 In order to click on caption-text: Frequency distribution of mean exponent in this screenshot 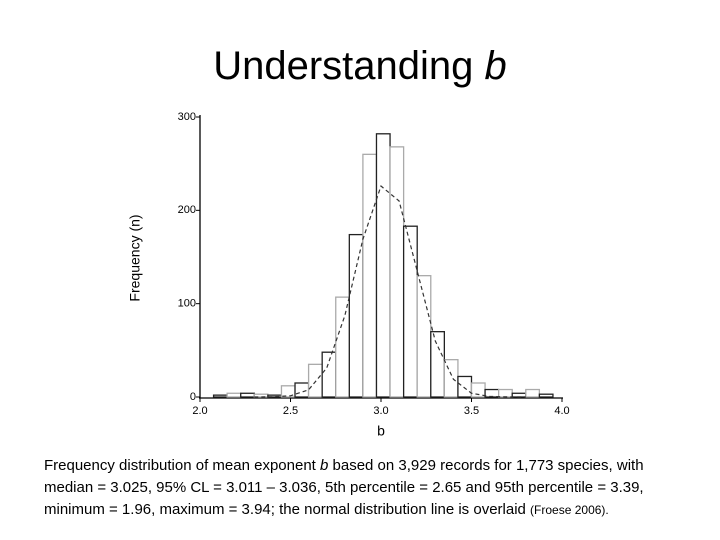, I will do `click(182, 465)`.